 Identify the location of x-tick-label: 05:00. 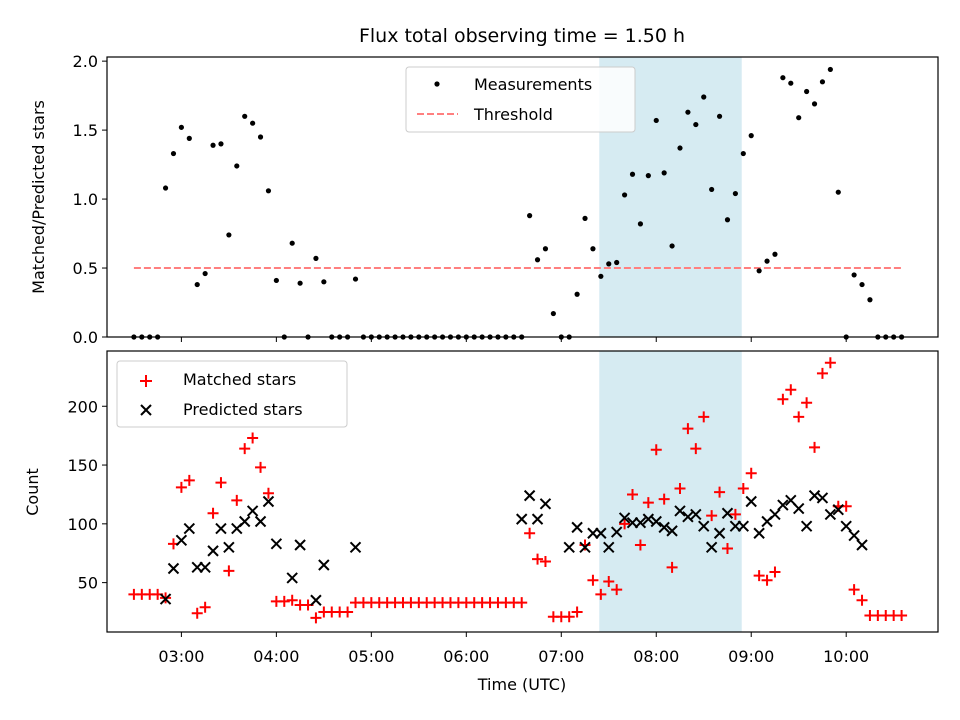
(371, 656).